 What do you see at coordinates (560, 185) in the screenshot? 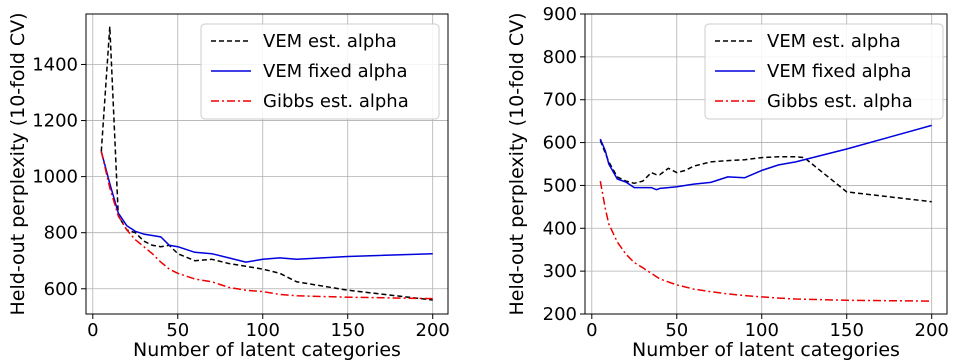
I see `y-tick-label: 500` at bounding box center [560, 185].